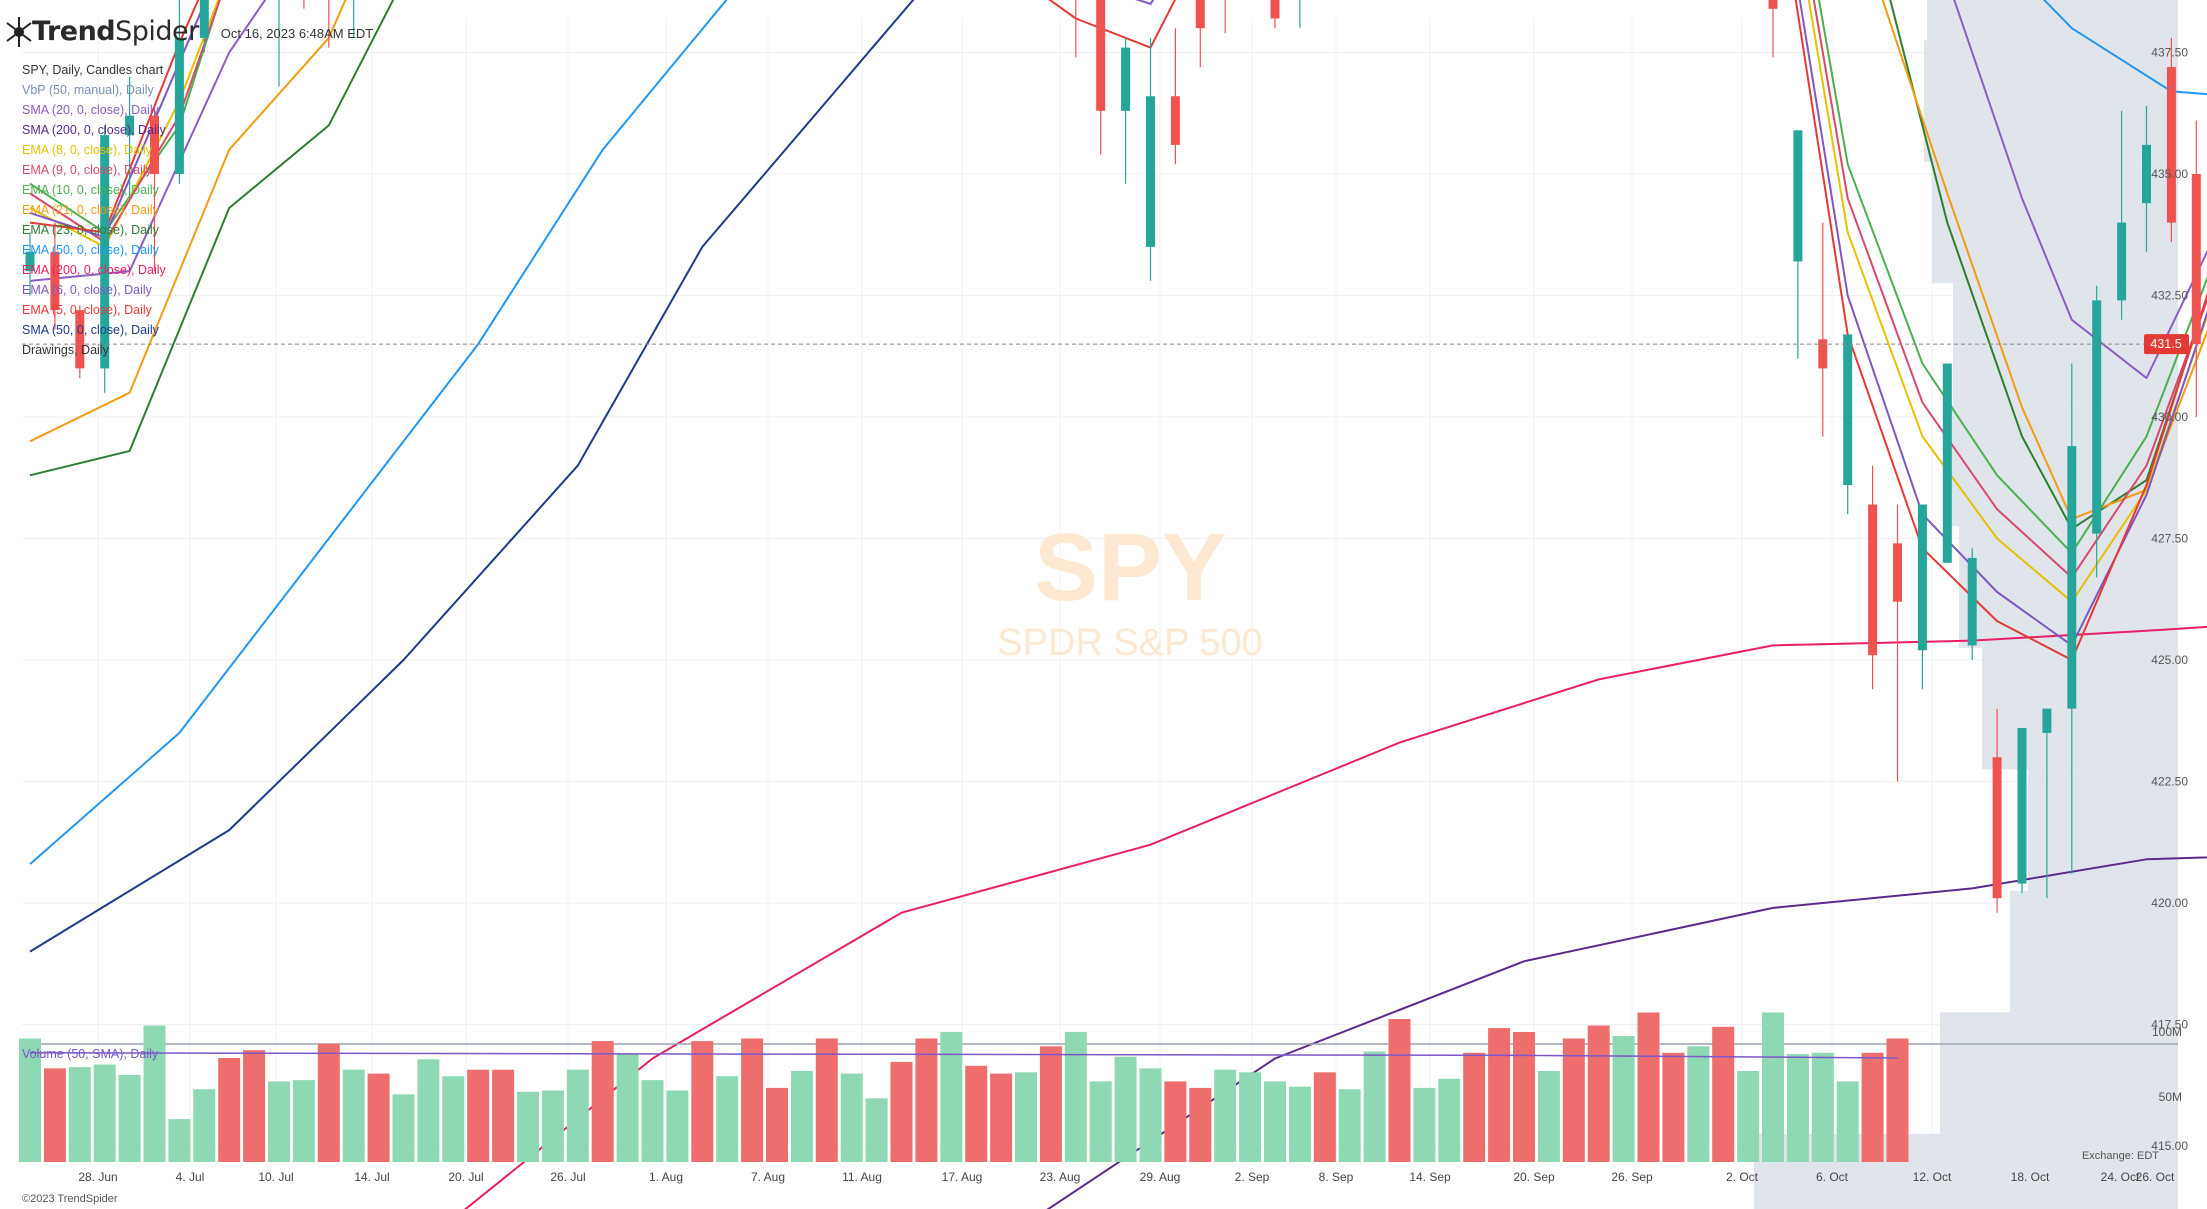 The image size is (2207, 1209). What do you see at coordinates (70, 1199) in the screenshot?
I see `copyright-footer: ©2023 TrendSpider` at bounding box center [70, 1199].